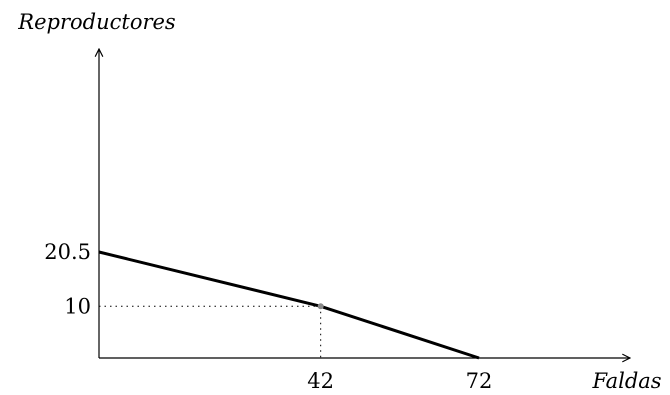  Describe the element at coordinates (67, 252) in the screenshot. I see `y-tick-label-20-5: 20.5` at that location.